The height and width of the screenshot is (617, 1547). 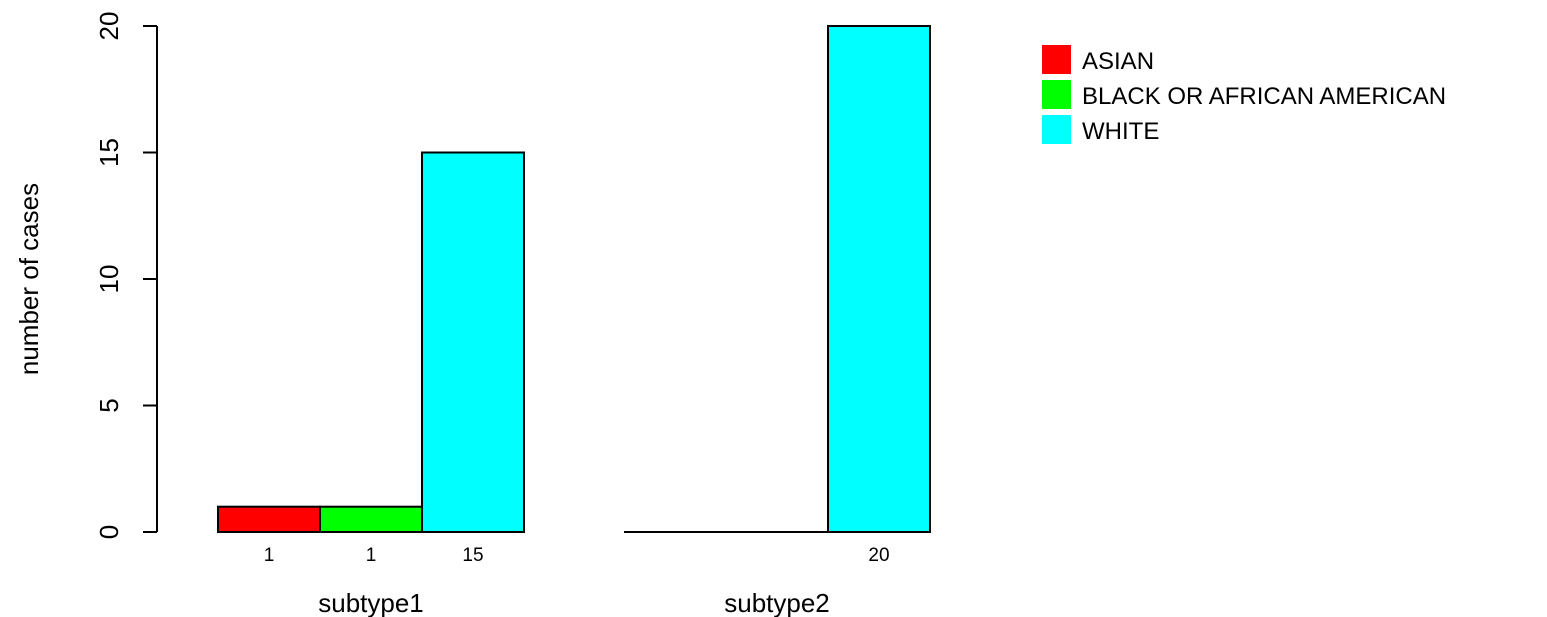 What do you see at coordinates (1118, 61) in the screenshot?
I see `legend-label: ASIAN` at bounding box center [1118, 61].